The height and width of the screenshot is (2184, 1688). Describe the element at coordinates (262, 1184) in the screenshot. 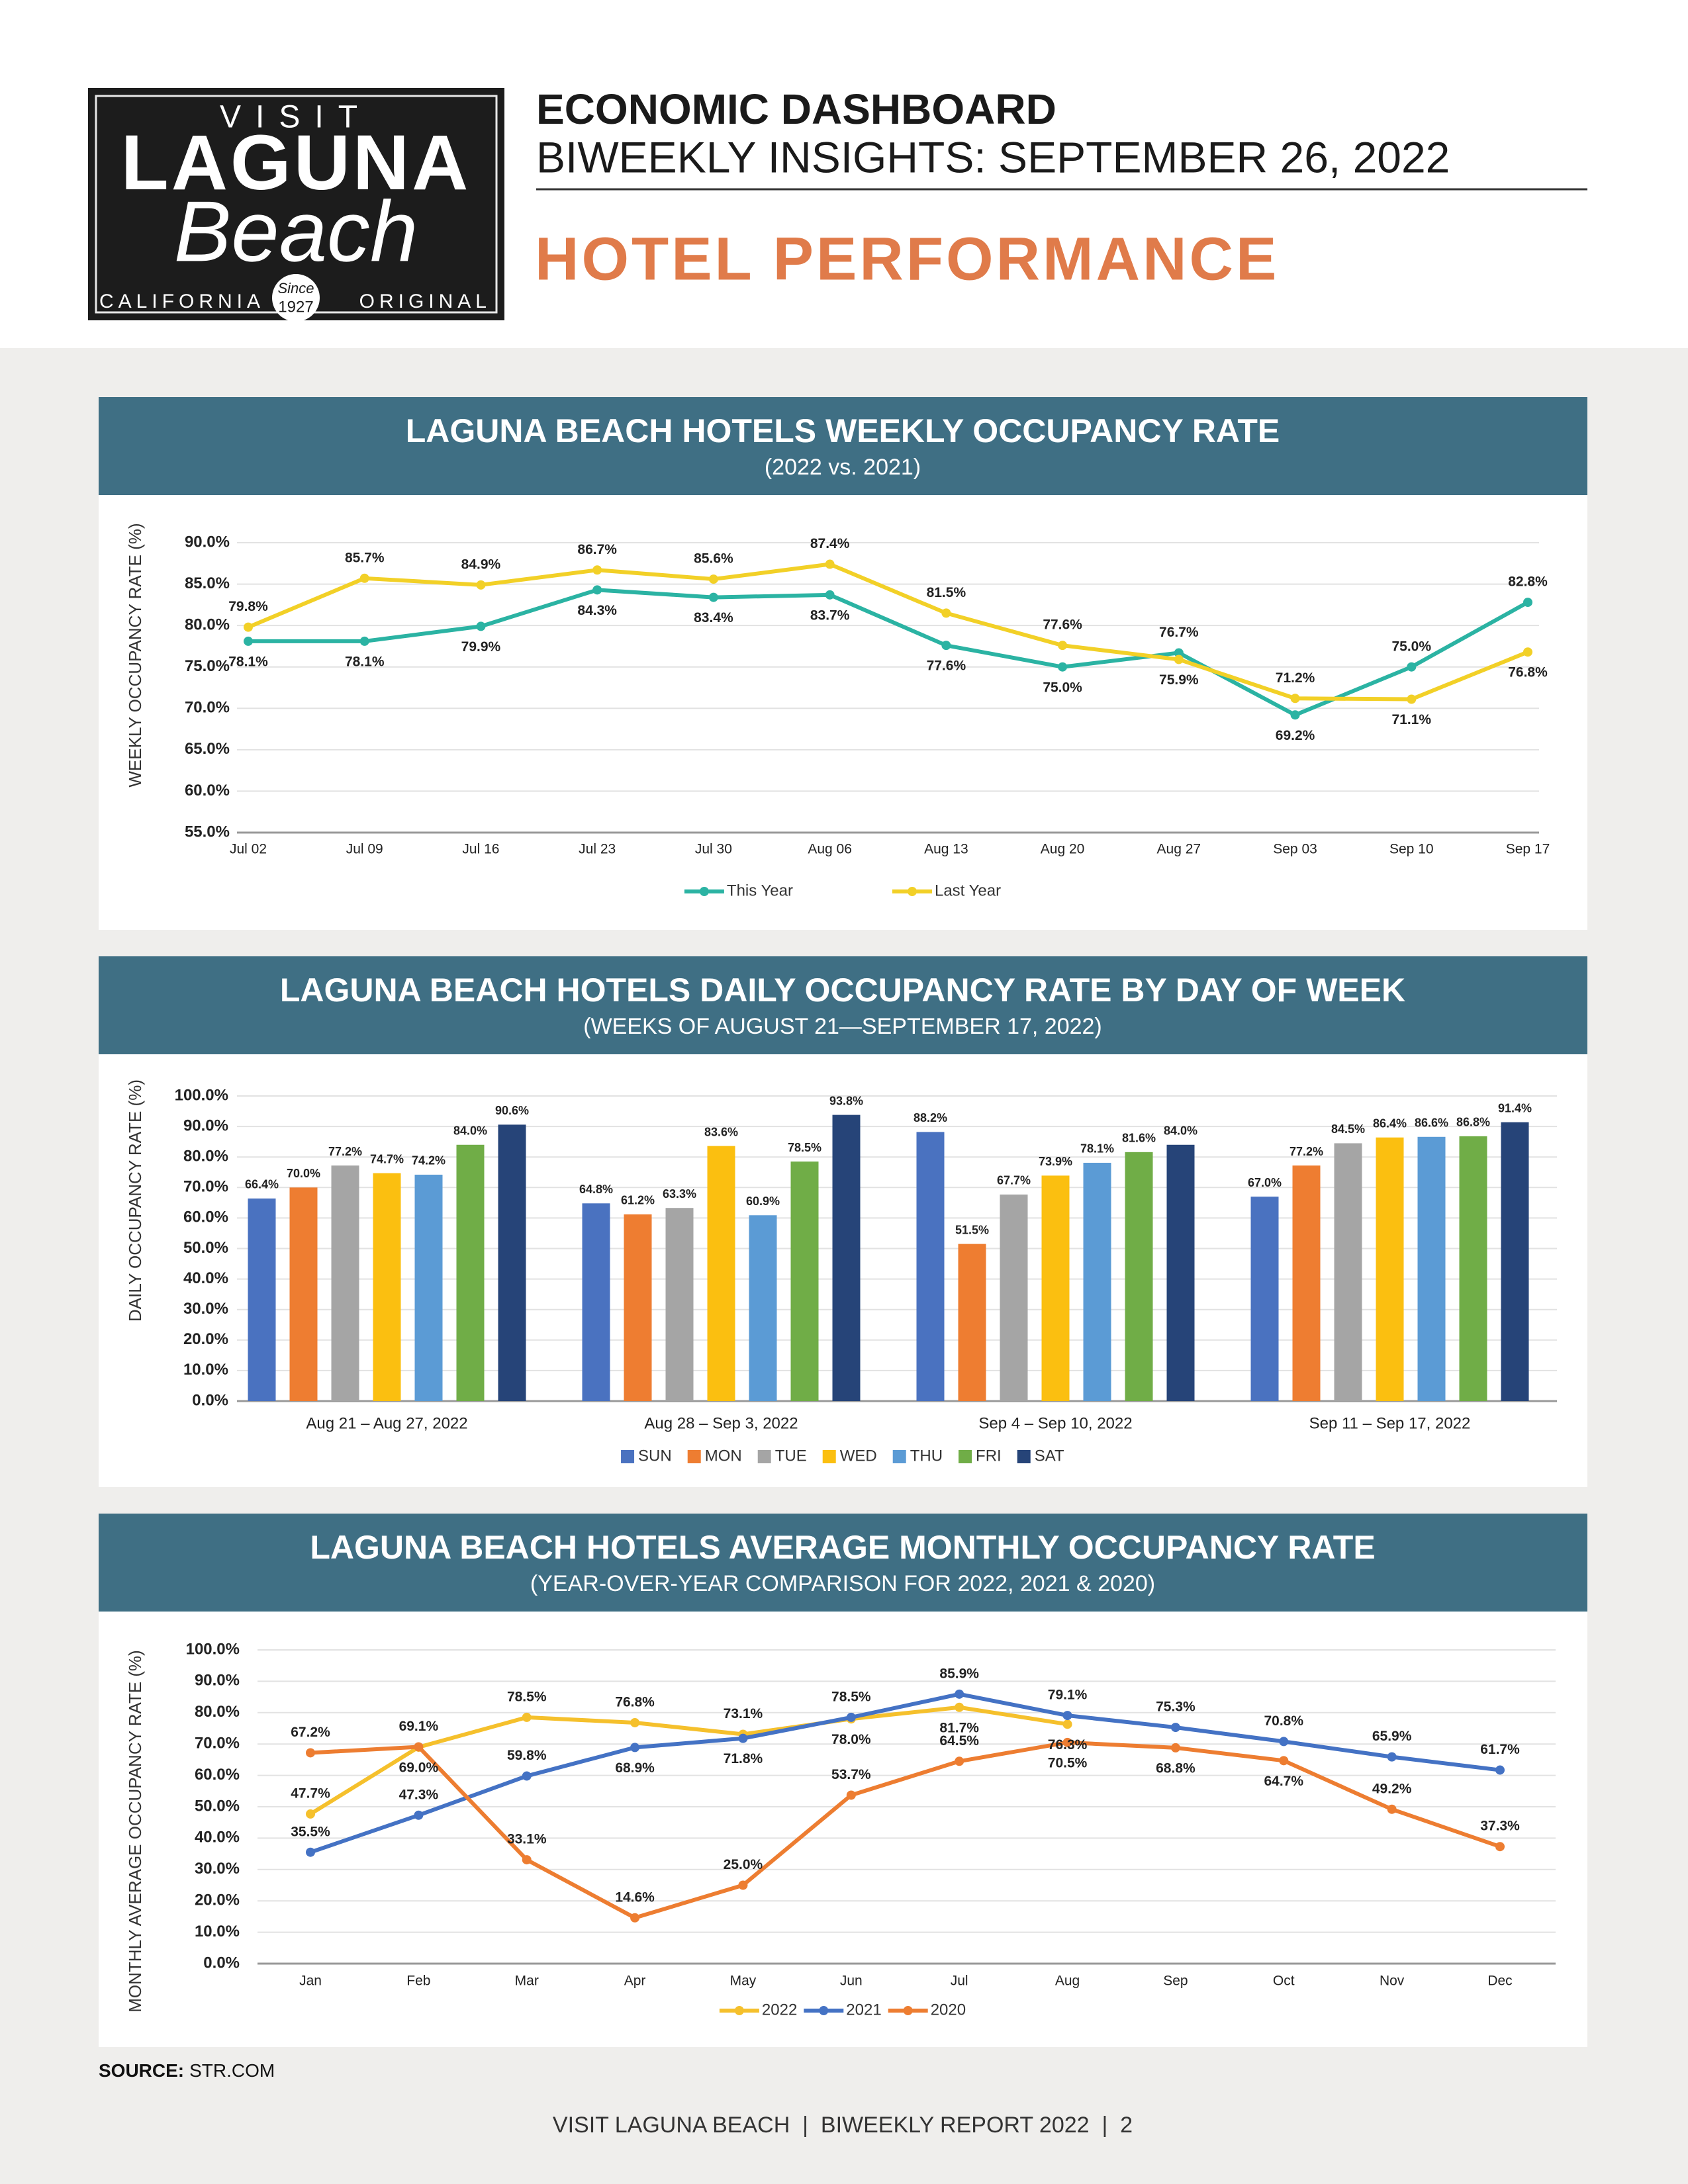

I see `data-label: 66.4%` at that location.